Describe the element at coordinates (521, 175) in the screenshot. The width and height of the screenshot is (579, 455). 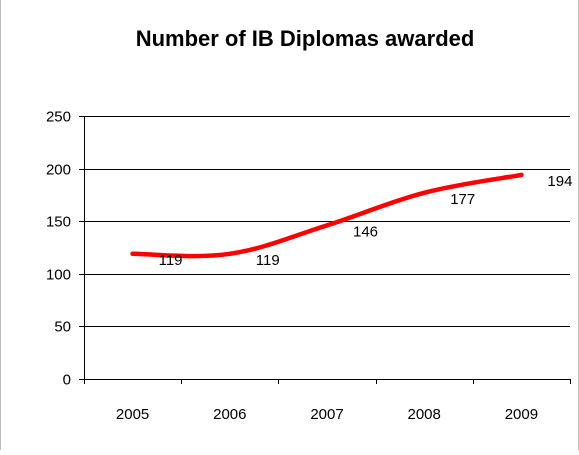
I see `data-point-2009` at that location.